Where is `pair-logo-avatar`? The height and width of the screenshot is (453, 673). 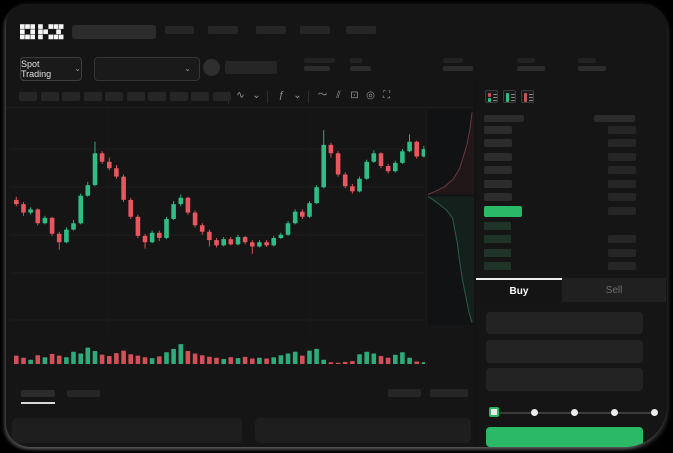 pair-logo-avatar is located at coordinates (211, 67).